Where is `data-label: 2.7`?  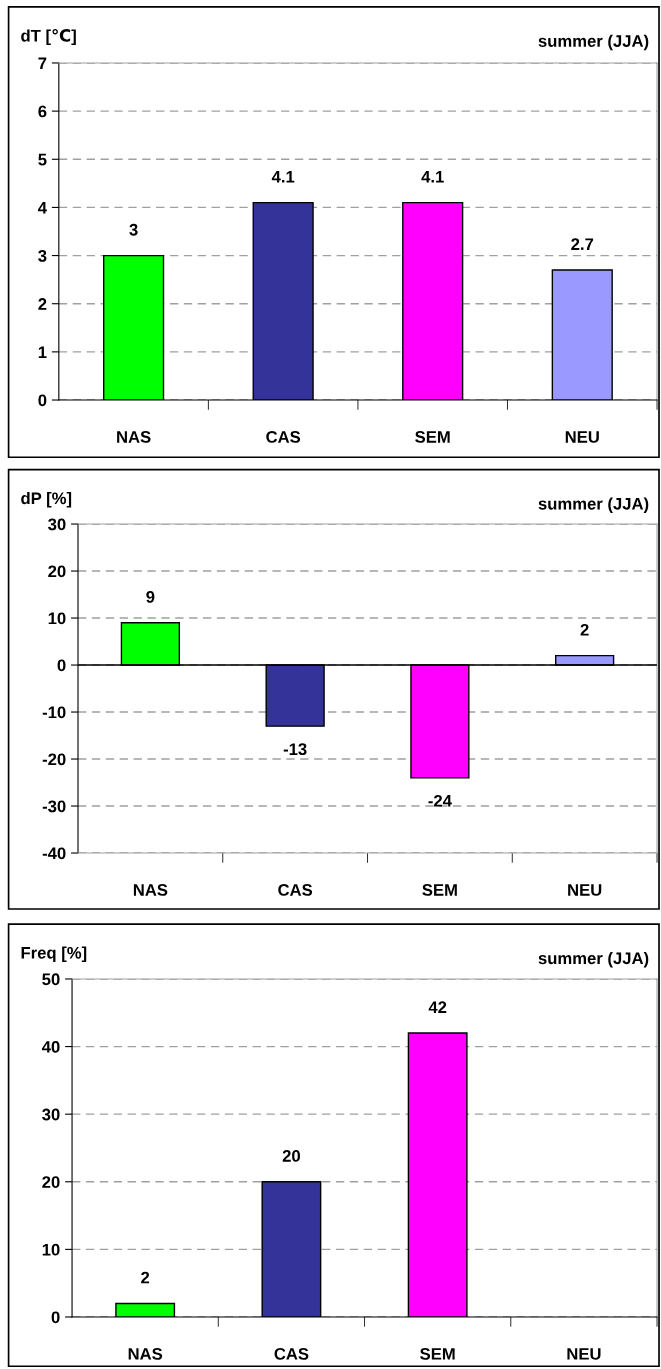
data-label: 2.7 is located at coordinates (582, 244).